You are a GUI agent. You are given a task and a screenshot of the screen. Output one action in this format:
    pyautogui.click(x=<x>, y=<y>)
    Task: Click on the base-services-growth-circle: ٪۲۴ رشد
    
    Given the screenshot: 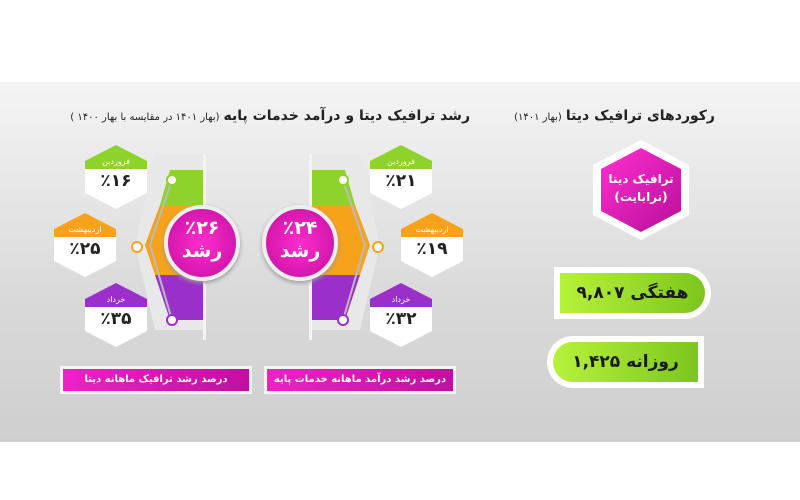 What is the action you would take?
    pyautogui.click(x=300, y=243)
    